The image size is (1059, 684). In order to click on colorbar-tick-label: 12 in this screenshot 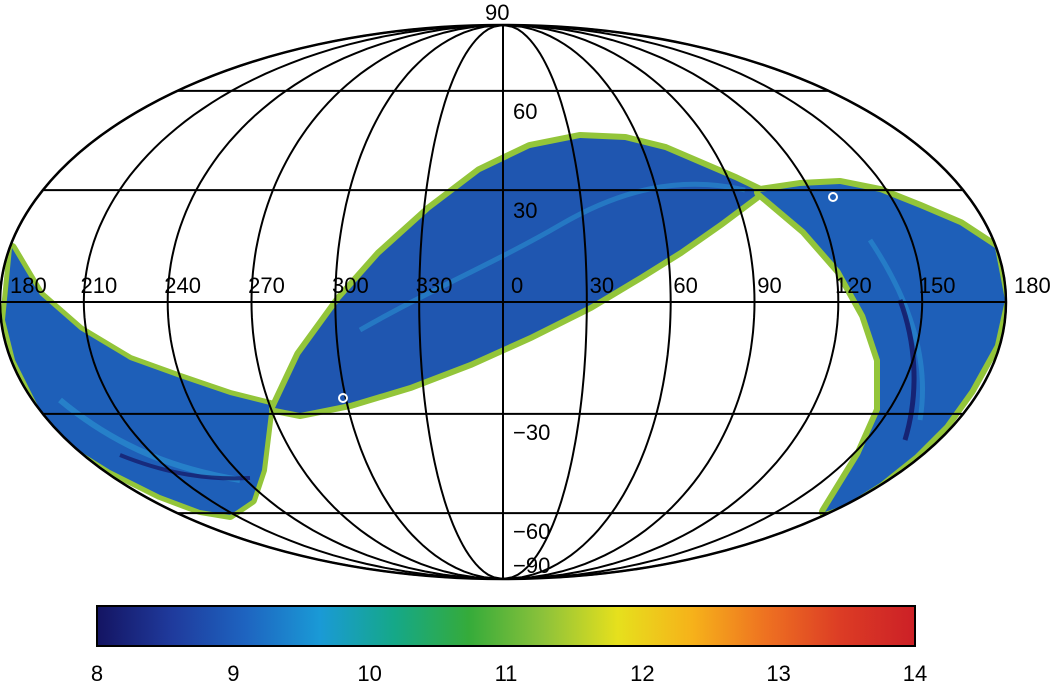, I will do `click(642, 672)`.